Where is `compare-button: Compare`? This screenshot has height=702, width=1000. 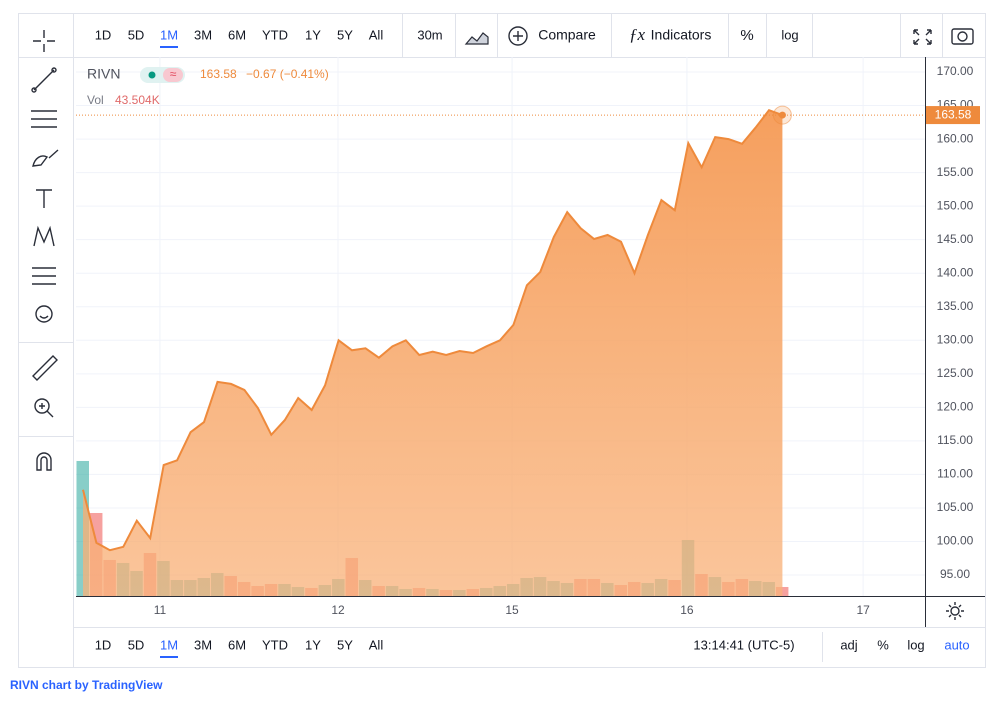
compare-button: Compare is located at coordinates (567, 35).